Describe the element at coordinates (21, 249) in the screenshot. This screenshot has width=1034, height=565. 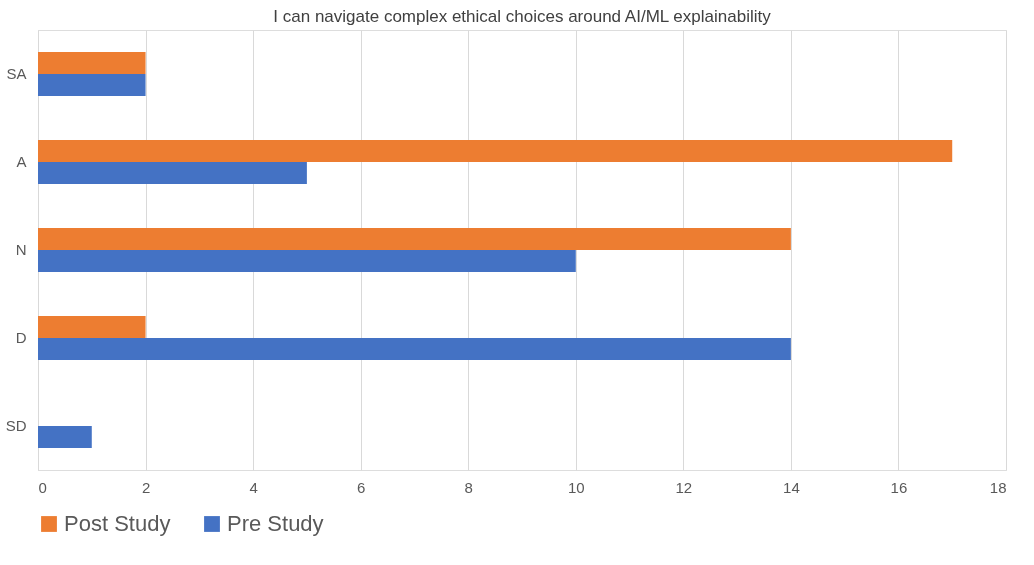
I see `y-tick-label: N` at that location.